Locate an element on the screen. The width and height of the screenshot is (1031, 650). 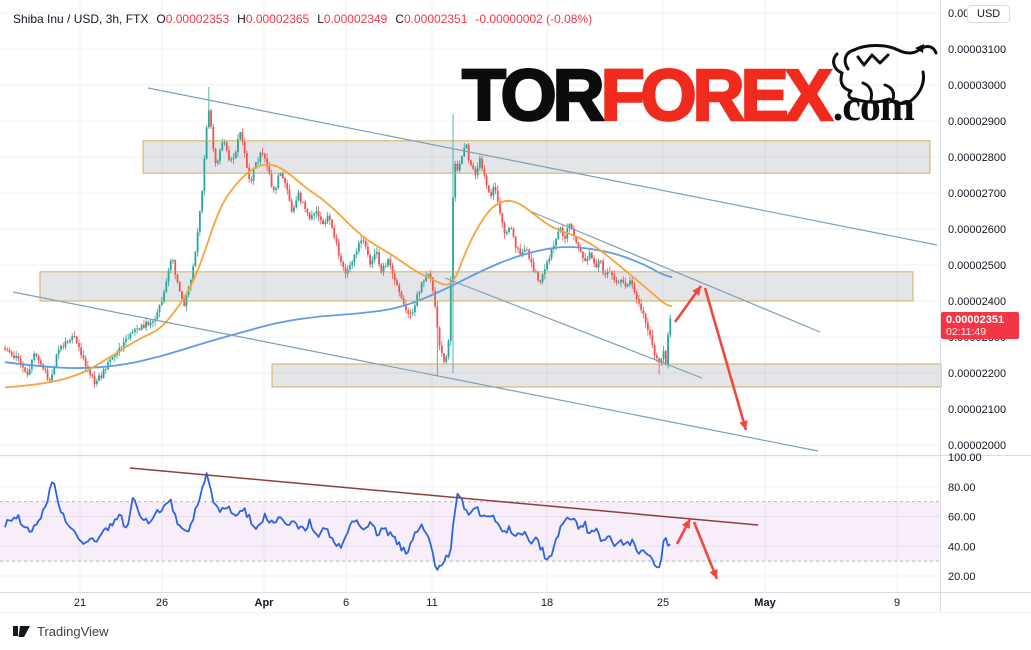
time-axis-label: 6 is located at coordinates (346, 603).